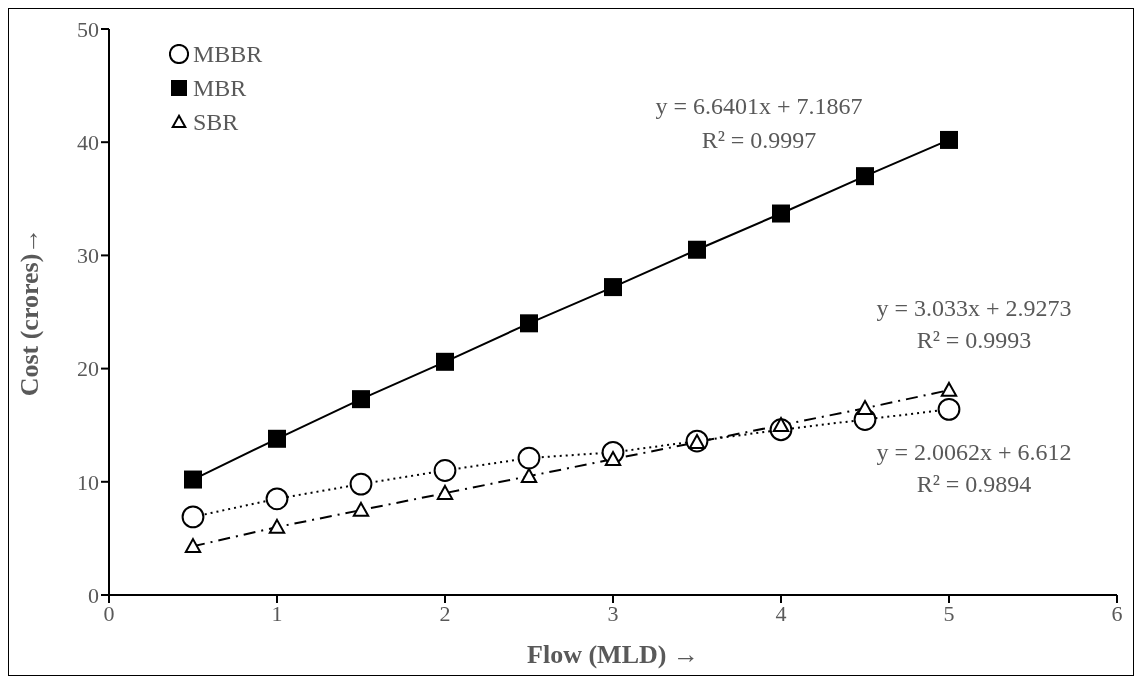 The height and width of the screenshot is (684, 1142). I want to click on annotation: y = 3.033x + 2.9273, so click(974, 308).